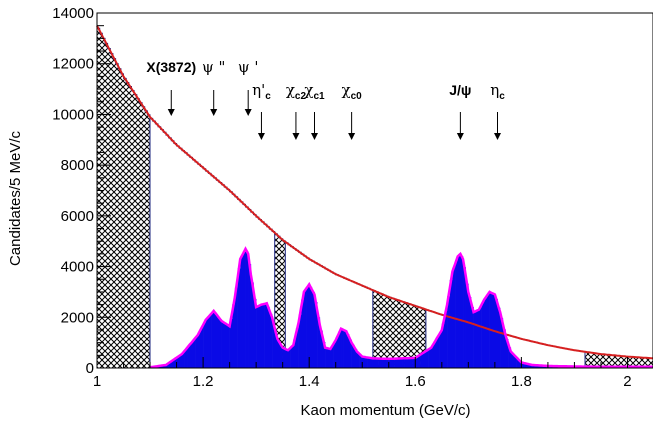 The image size is (653, 429). I want to click on y-tick-label: 8000, so click(77, 165).